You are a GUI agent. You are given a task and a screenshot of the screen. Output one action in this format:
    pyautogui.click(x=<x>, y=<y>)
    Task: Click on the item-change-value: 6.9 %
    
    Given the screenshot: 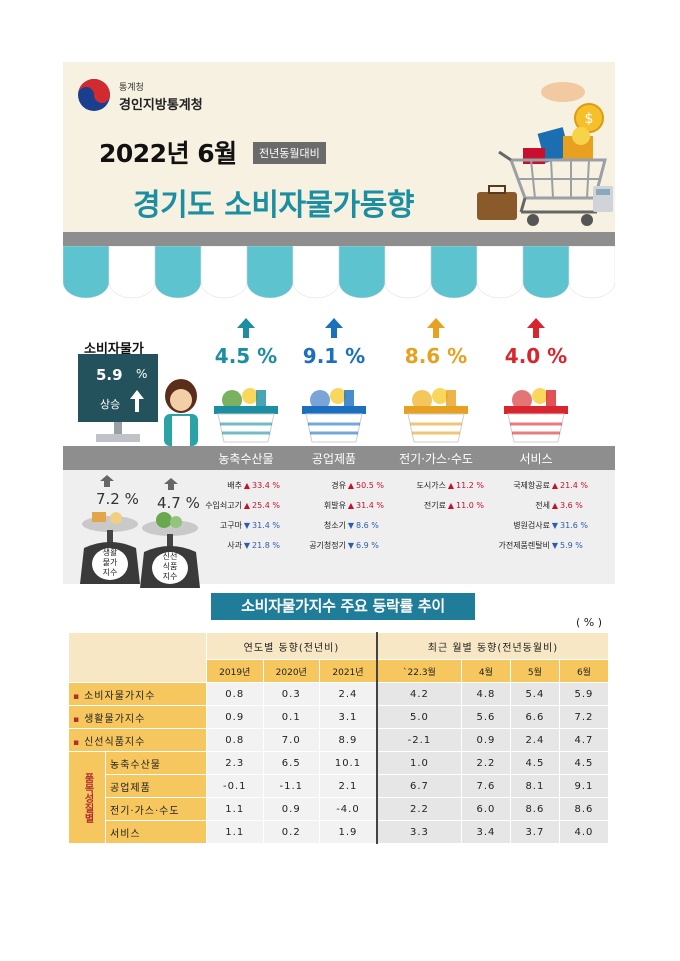 What is the action you would take?
    pyautogui.click(x=367, y=545)
    